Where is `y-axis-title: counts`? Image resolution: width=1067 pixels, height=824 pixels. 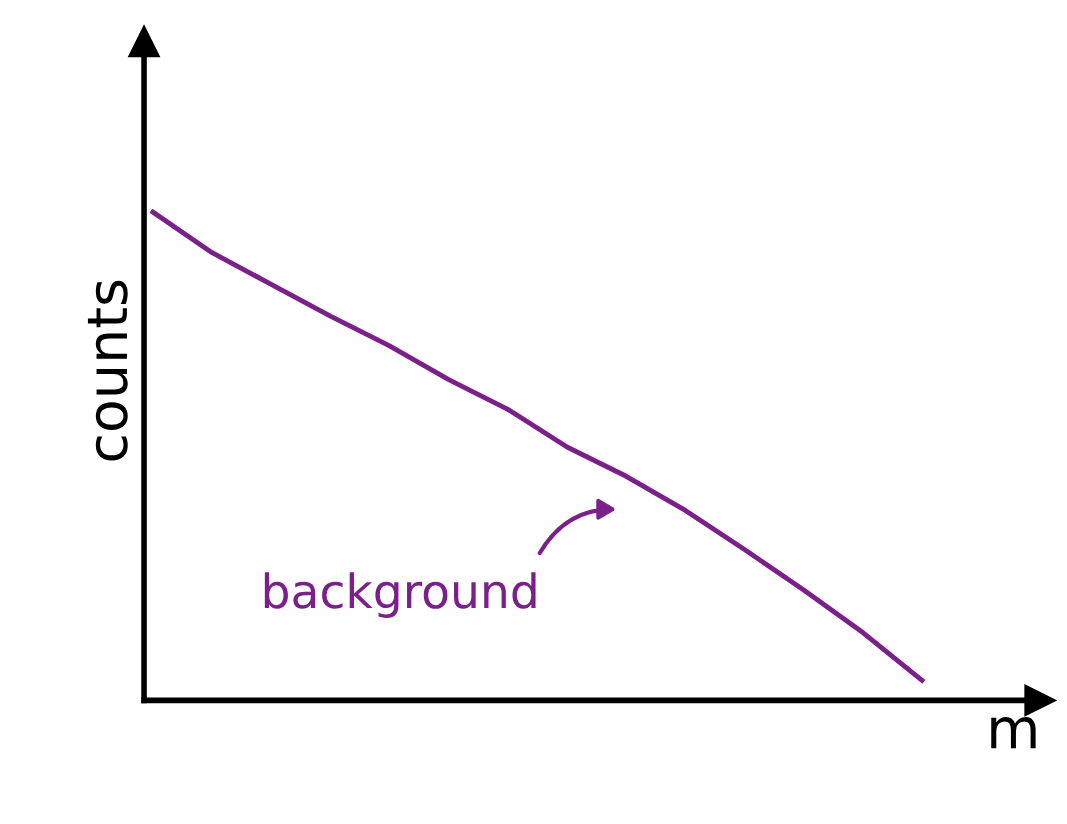 y-axis-title: counts is located at coordinates (107, 370).